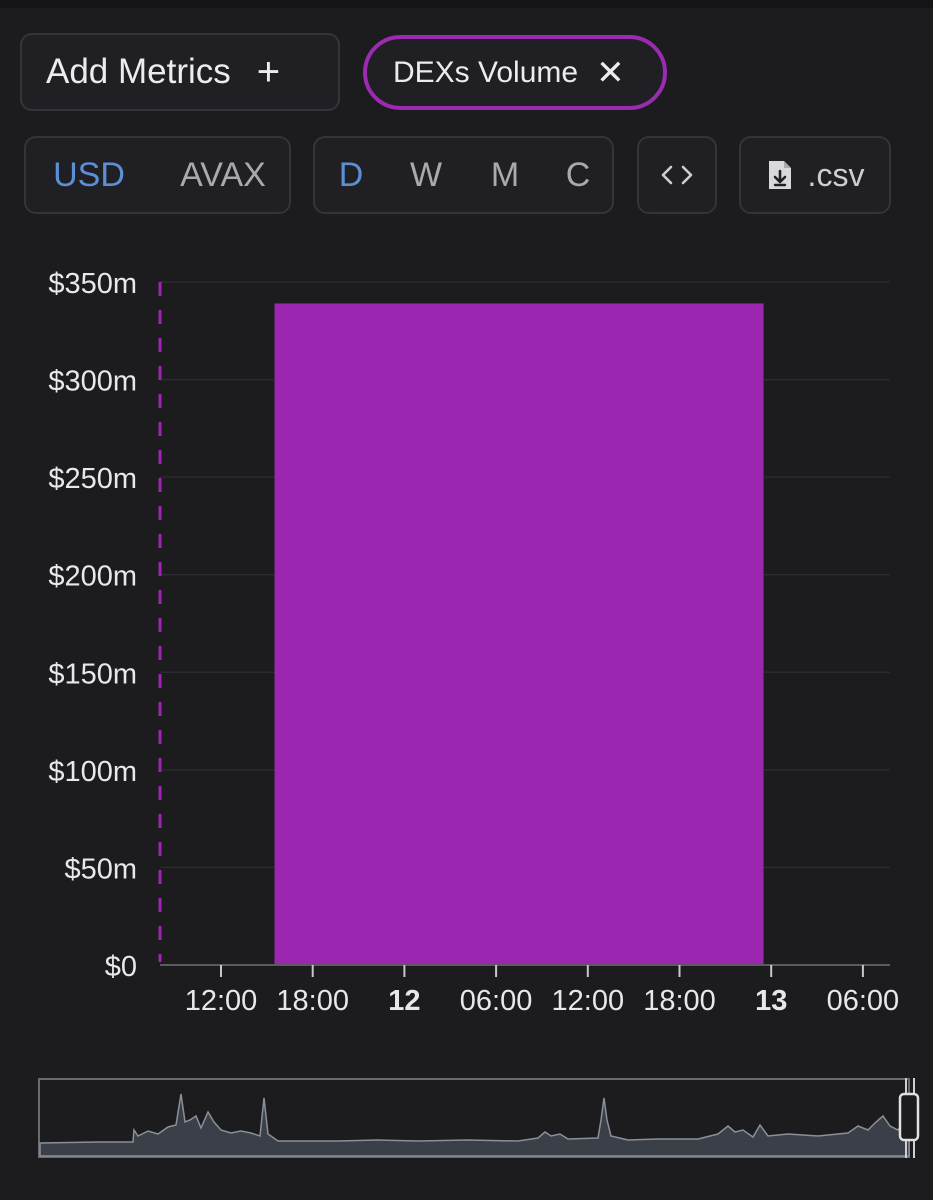  What do you see at coordinates (92, 577) in the screenshot?
I see `y-tick-label: $200m` at bounding box center [92, 577].